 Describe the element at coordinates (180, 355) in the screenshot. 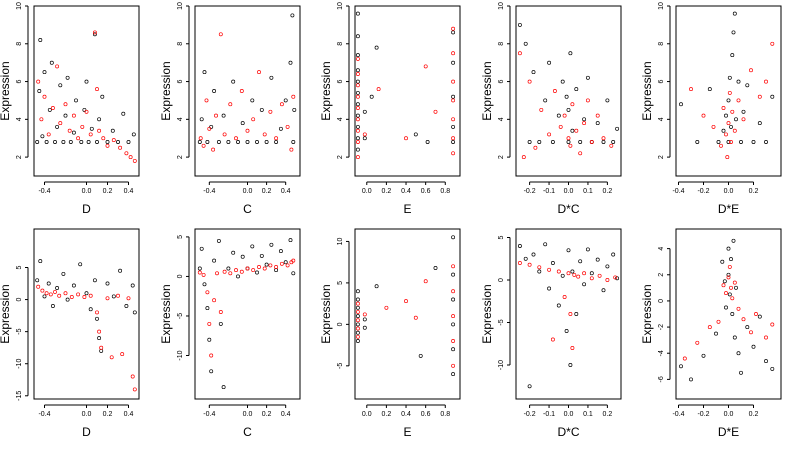

I see `y-tick-label: -10` at that location.